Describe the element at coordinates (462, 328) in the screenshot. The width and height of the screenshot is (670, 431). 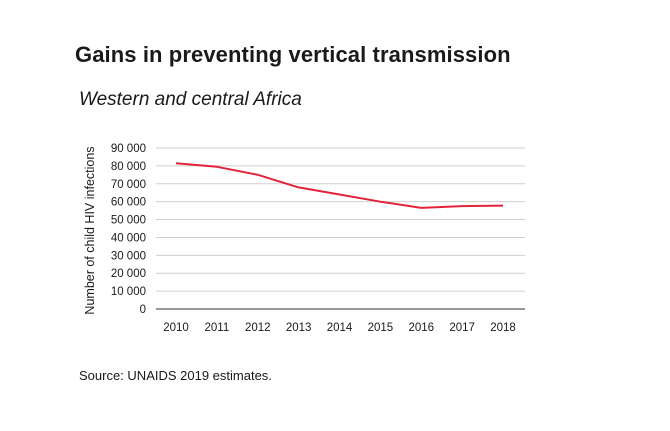
I see `x-tick-label: 2017` at that location.